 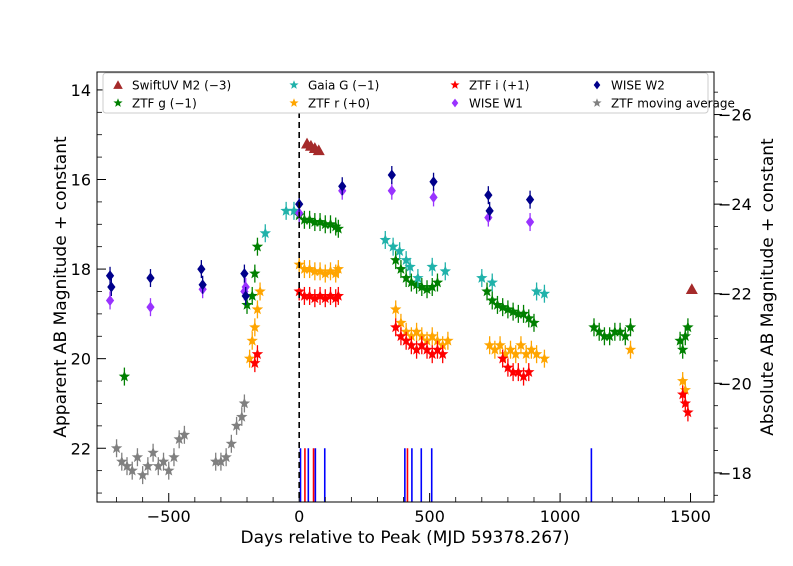 What do you see at coordinates (169, 516) in the screenshot?
I see `x-tick-label: −500` at bounding box center [169, 516].